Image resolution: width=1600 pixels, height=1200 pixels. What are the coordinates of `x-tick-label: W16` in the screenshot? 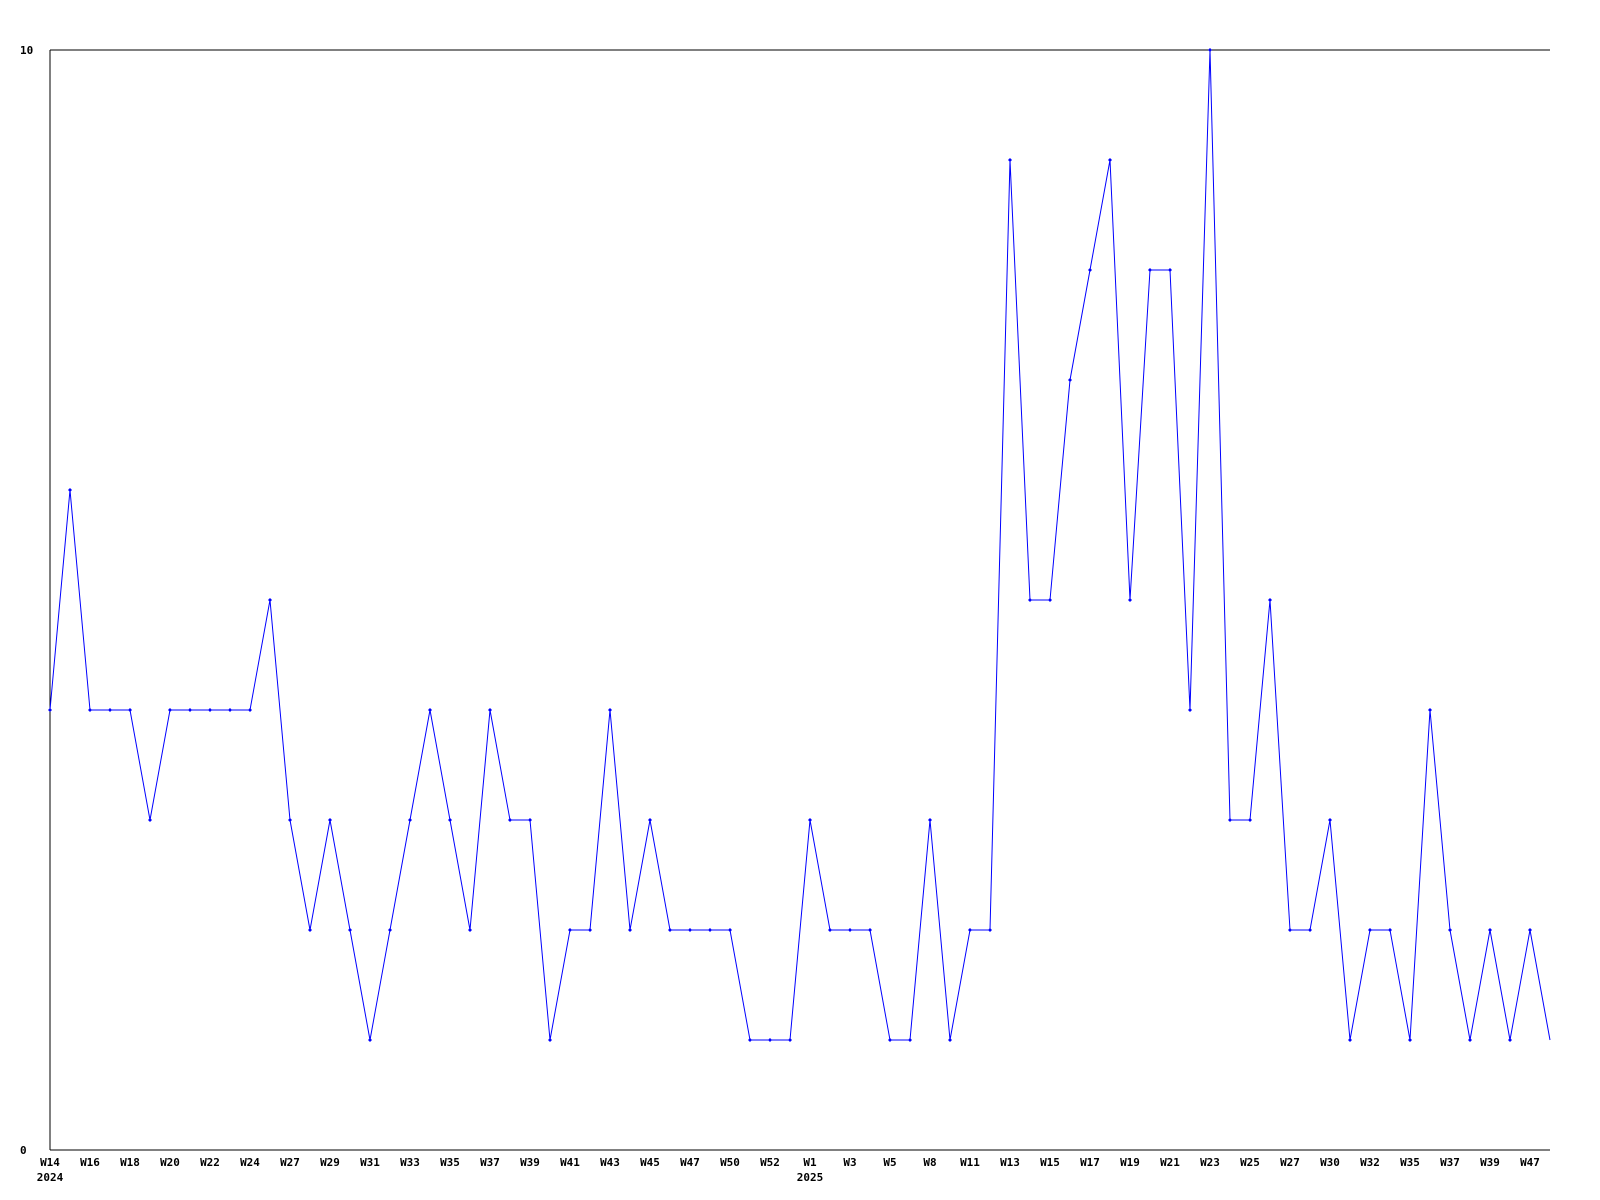 It's located at (90, 1162).